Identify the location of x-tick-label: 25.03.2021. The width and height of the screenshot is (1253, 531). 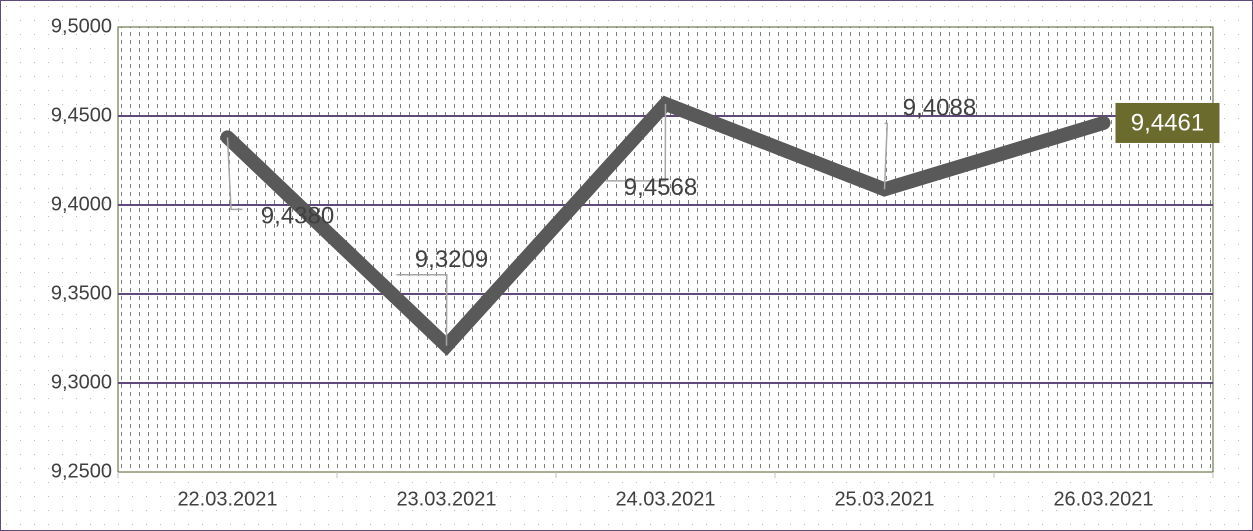
(884, 499).